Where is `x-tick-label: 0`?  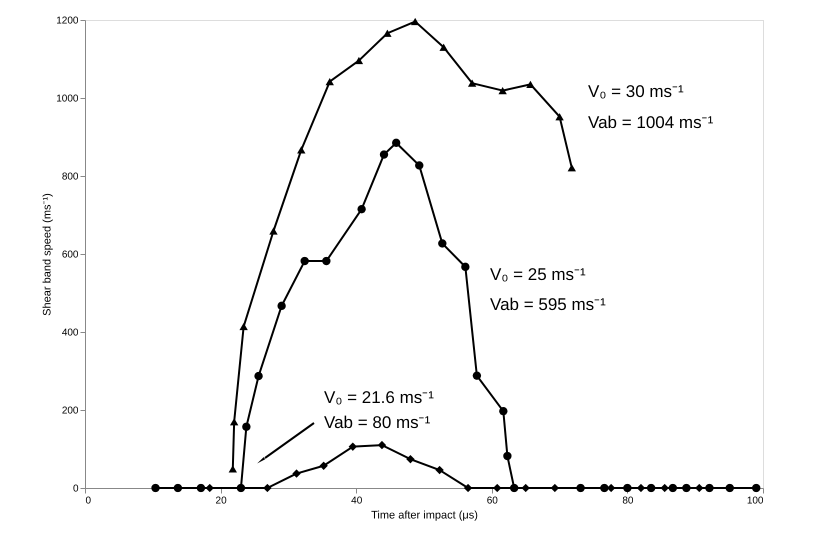 x-tick-label: 0 is located at coordinates (89, 501).